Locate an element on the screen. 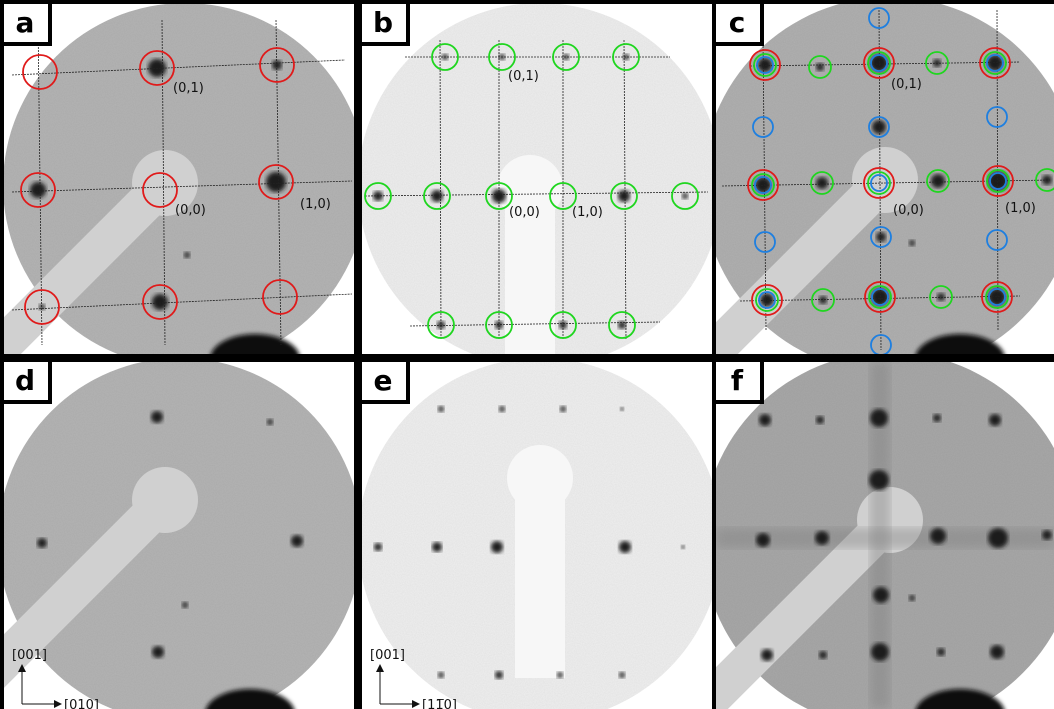 The height and width of the screenshot is (709, 1054). label-box is located at coordinates (386, 383).